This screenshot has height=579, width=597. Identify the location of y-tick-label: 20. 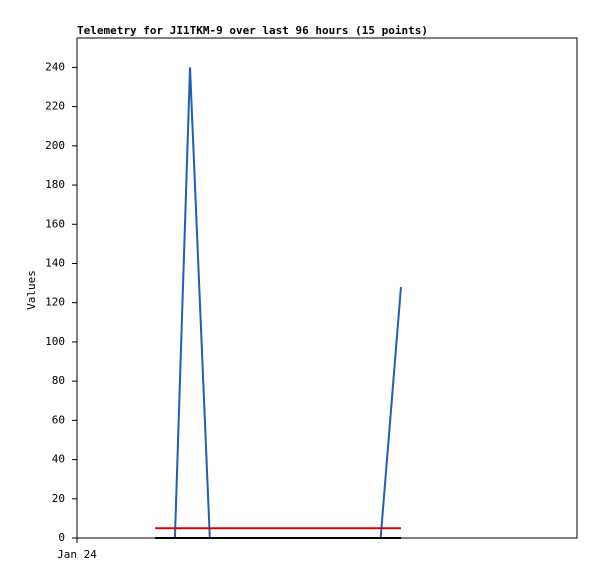
(58, 498).